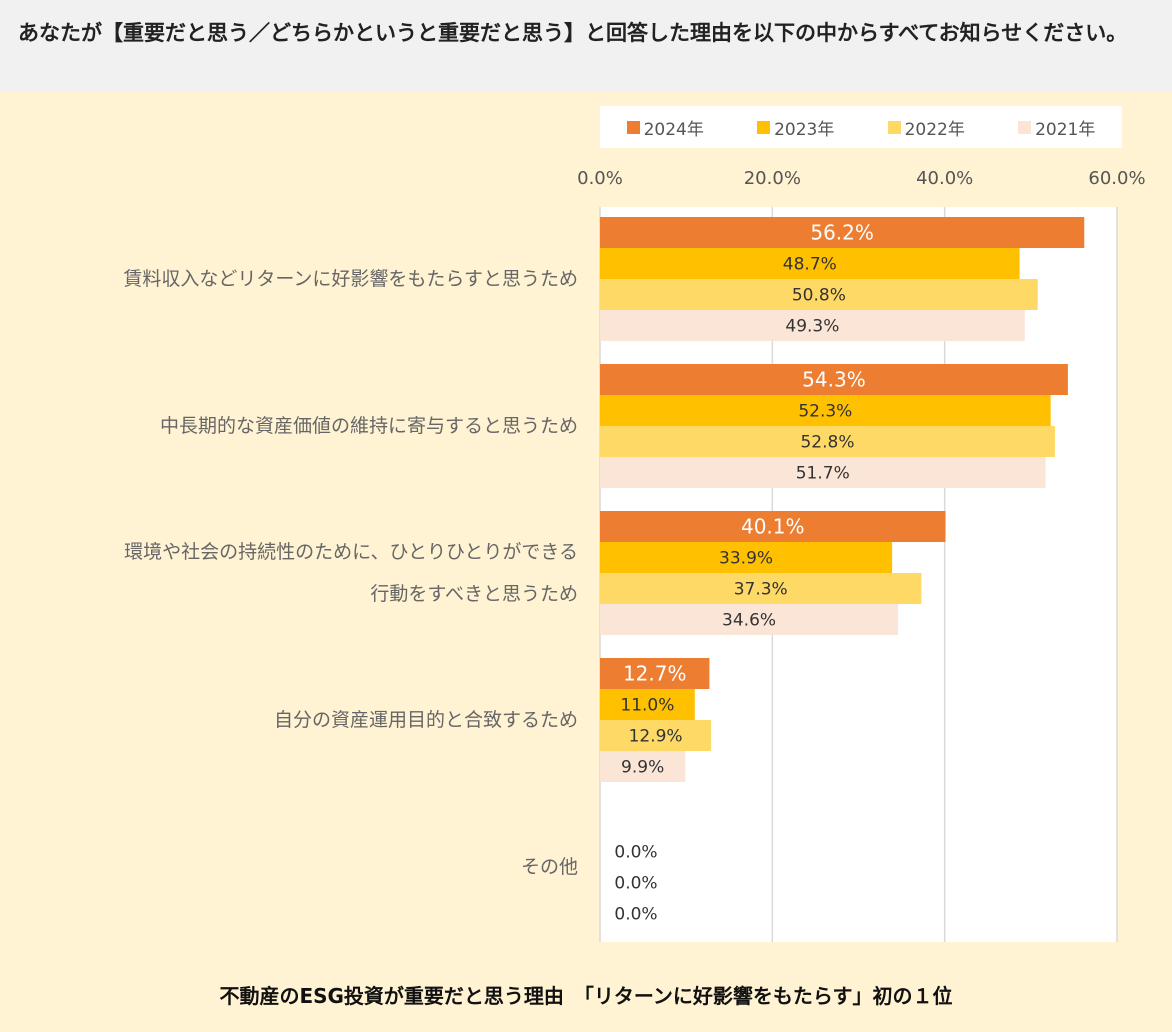  What do you see at coordinates (772, 178) in the screenshot?
I see `x-tick-label: 20.0%` at bounding box center [772, 178].